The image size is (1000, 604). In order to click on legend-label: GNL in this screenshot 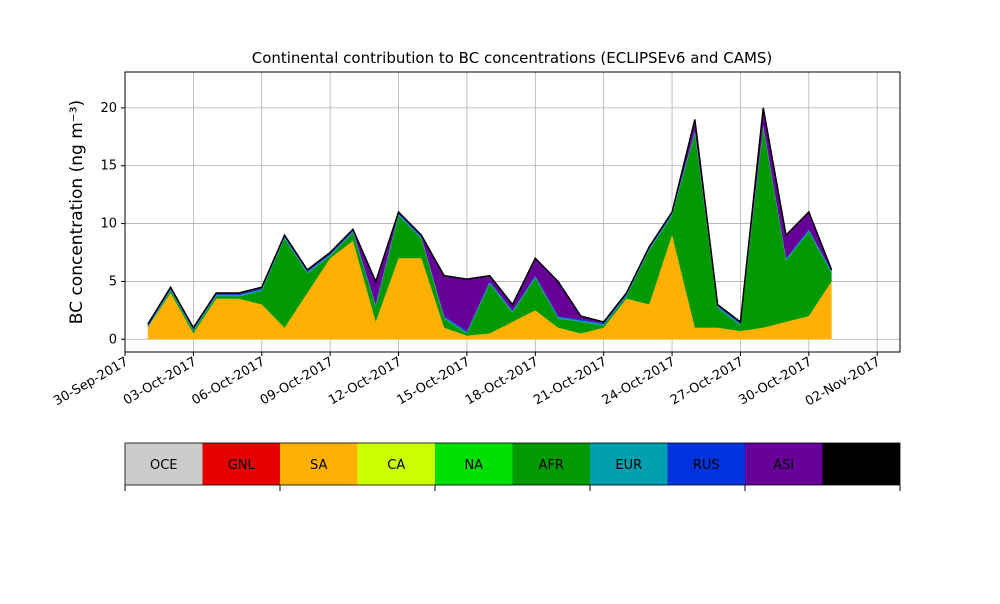, I will do `click(242, 465)`.